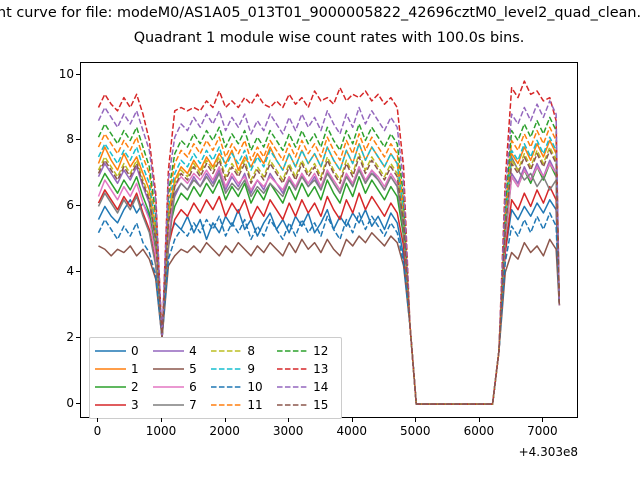  I want to click on legend-entry-13: 13, so click(306, 369).